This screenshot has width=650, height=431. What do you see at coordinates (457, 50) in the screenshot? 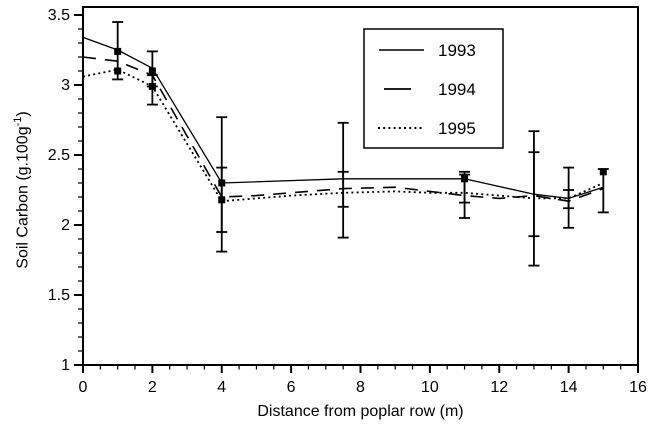
I see `legend-label-1993: 1993` at bounding box center [457, 50].